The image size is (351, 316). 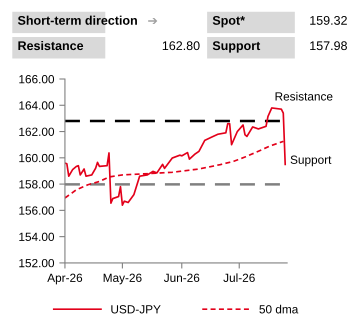 What do you see at coordinates (36, 263) in the screenshot?
I see `y-tick-label: 152.00` at bounding box center [36, 263].